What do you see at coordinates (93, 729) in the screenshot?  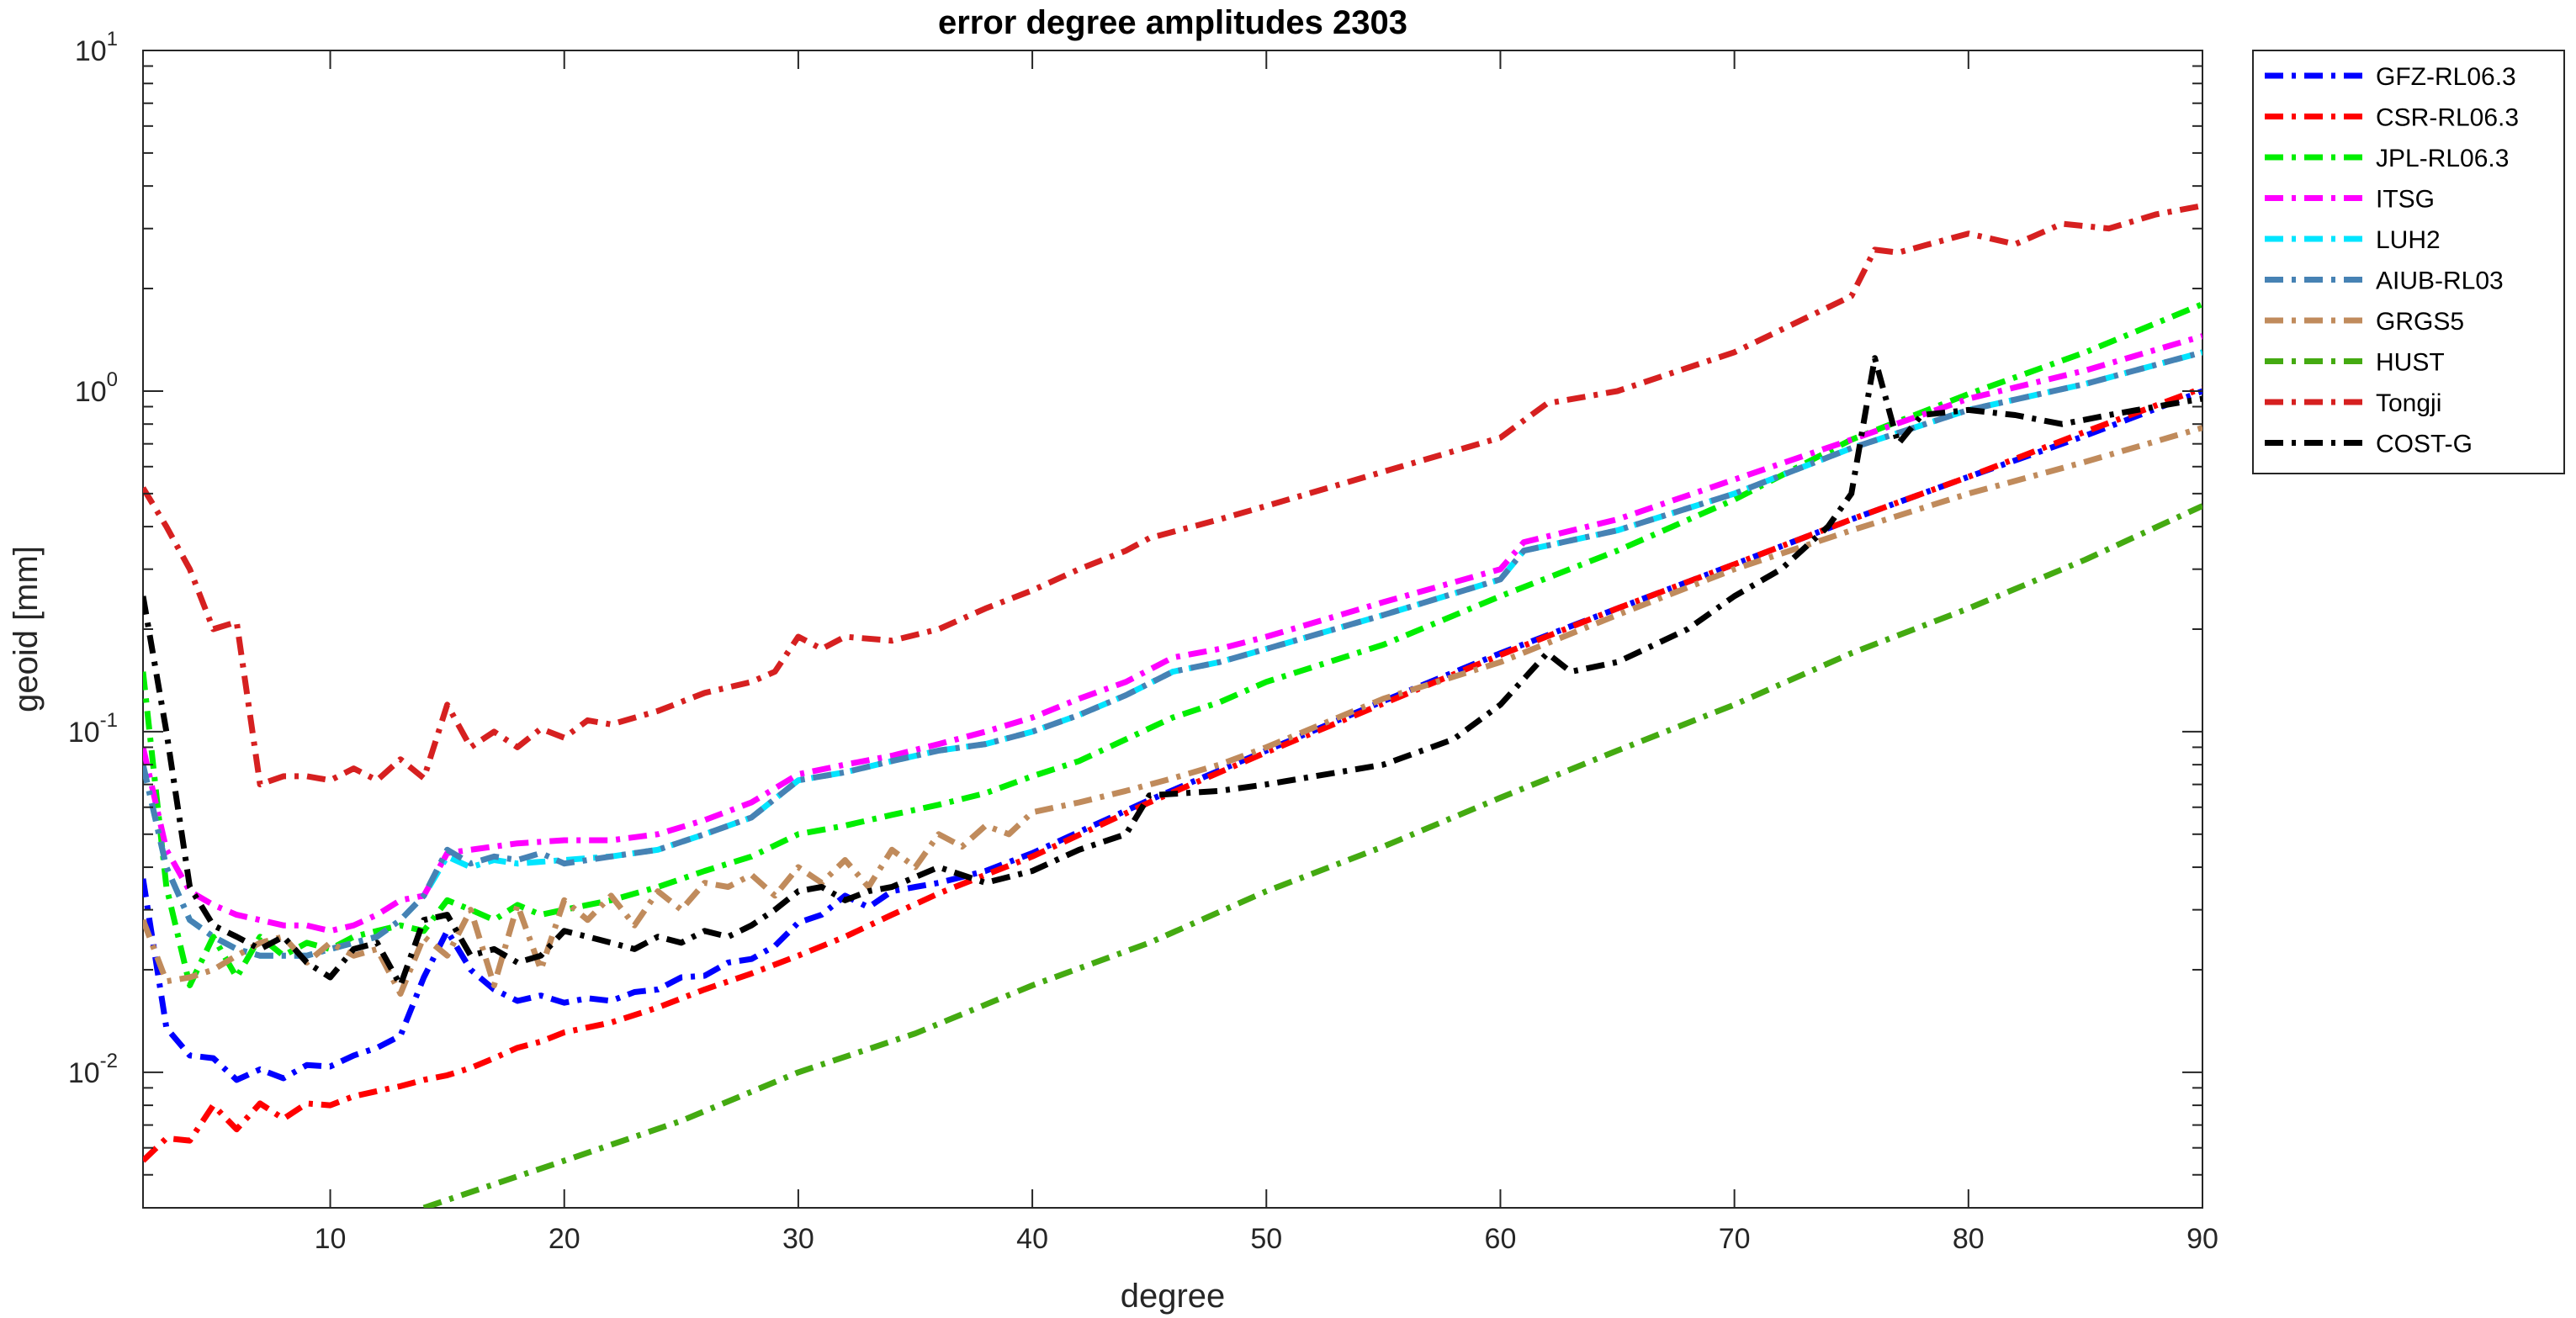 I see `y-tick-label: 10⁻¹` at bounding box center [93, 729].